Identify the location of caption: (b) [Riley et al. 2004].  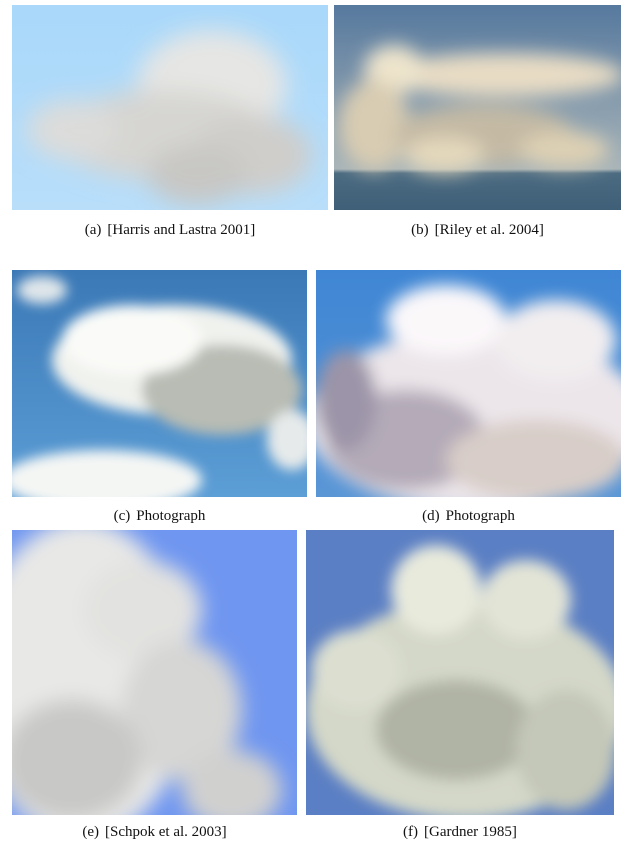
(477, 230).